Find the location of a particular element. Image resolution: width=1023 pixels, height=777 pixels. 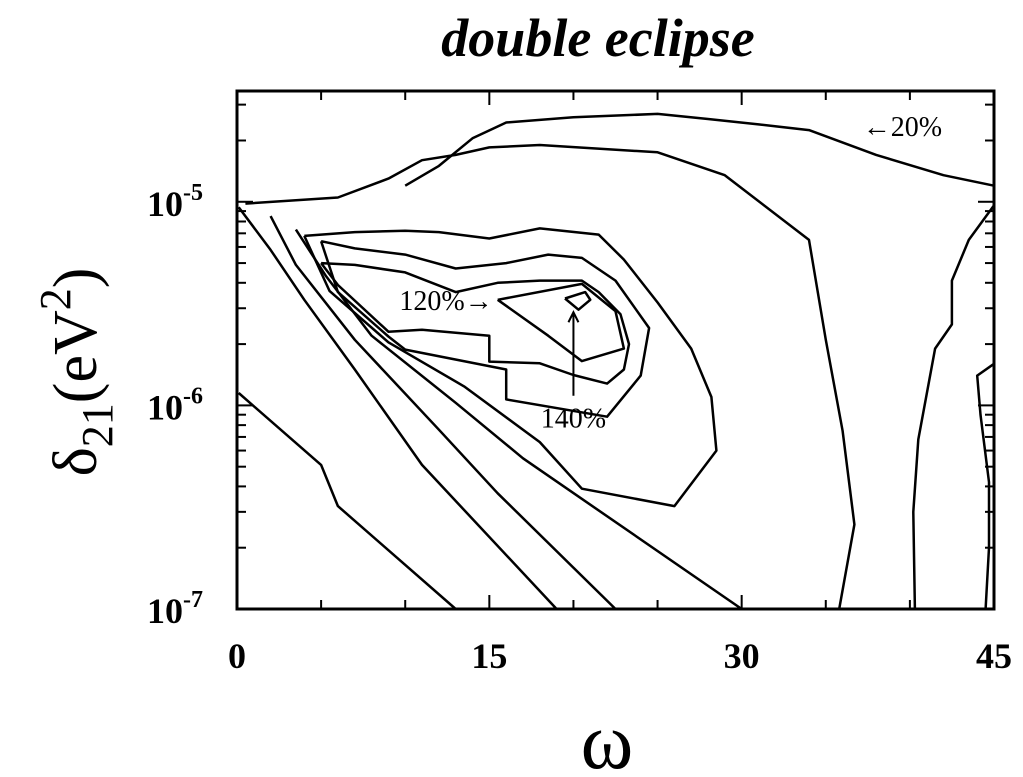

contour-line-c6 is located at coordinates (485, 328).